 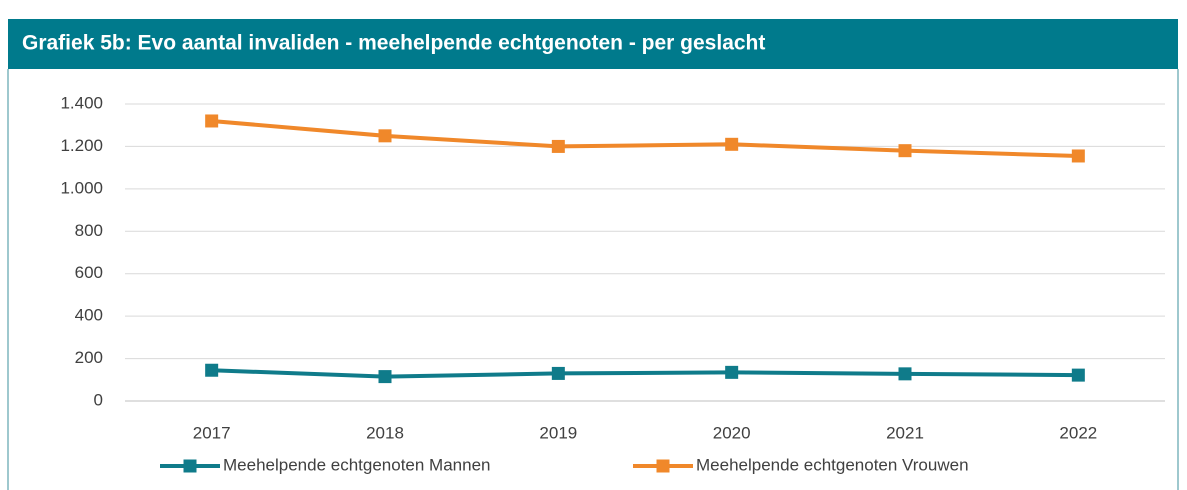 I want to click on y-tick-label: 200, so click(x=89, y=357).